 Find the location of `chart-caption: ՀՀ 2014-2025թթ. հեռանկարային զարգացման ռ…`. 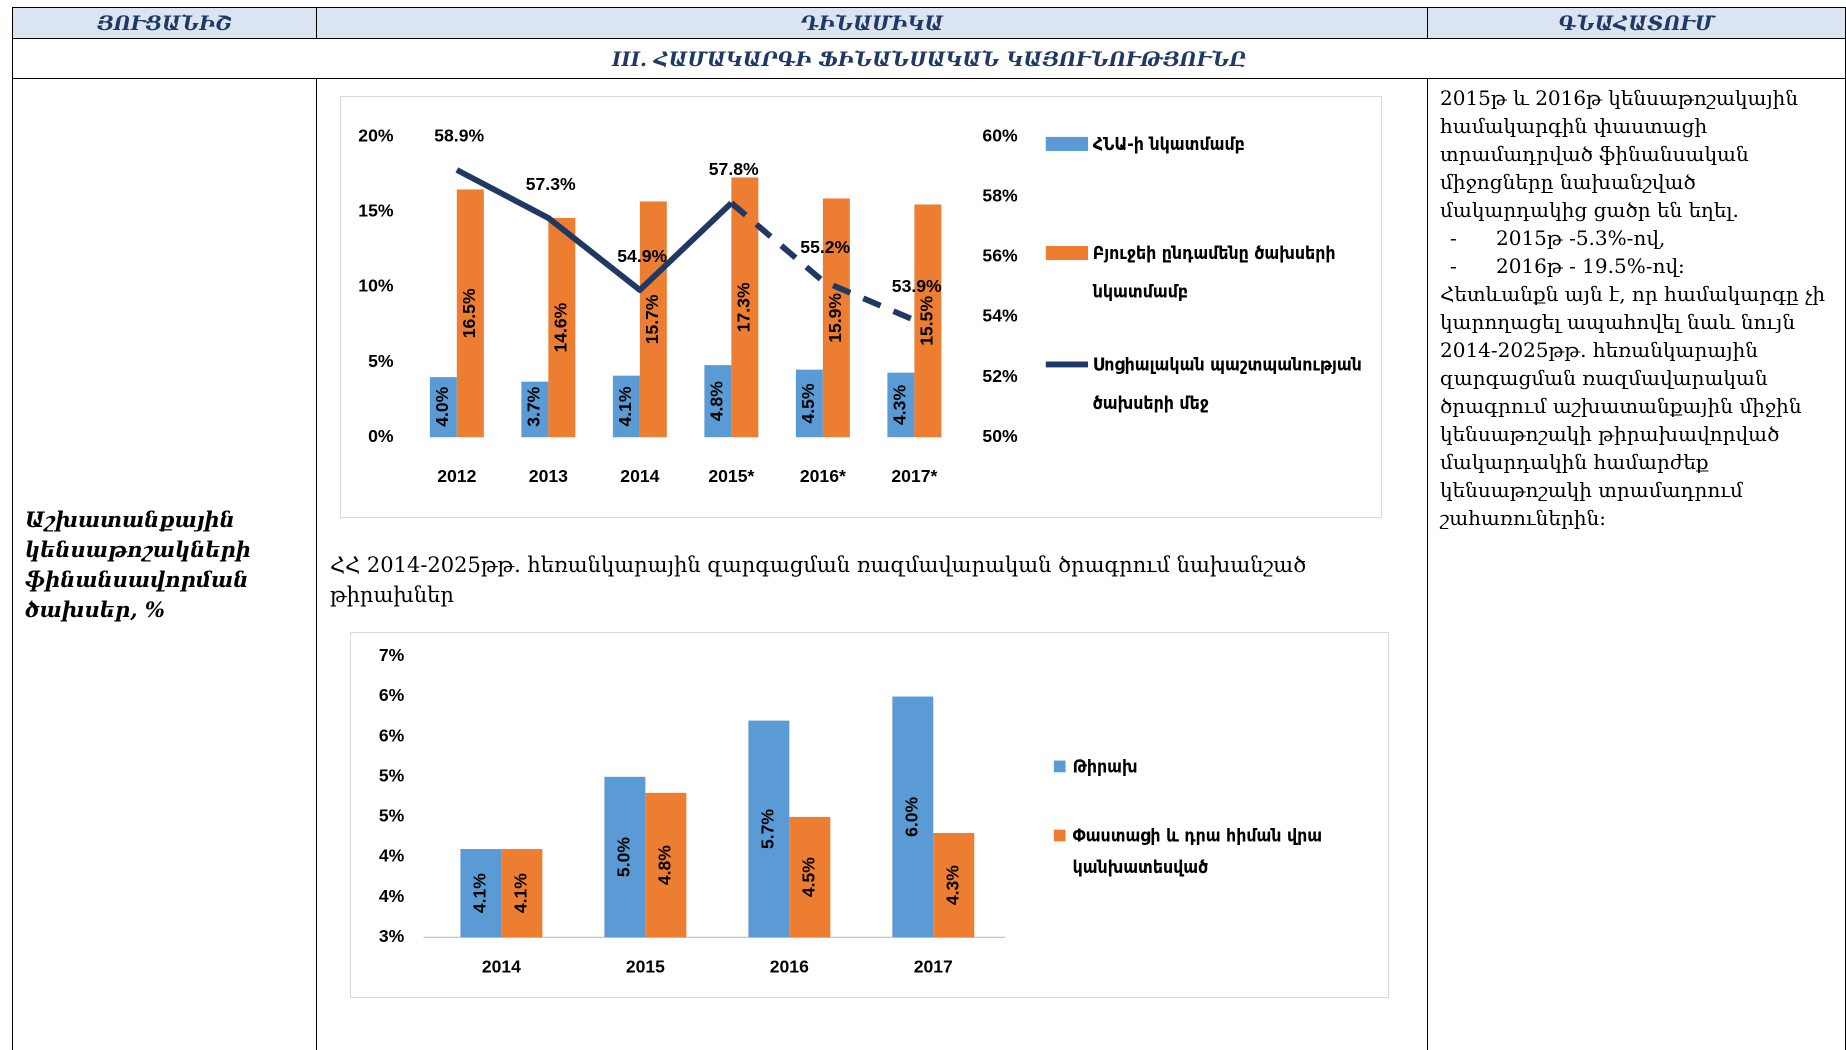

chart-caption: ՀՀ 2014-2025թթ. հեռանկարային զարգացման ռ… is located at coordinates (818, 580).